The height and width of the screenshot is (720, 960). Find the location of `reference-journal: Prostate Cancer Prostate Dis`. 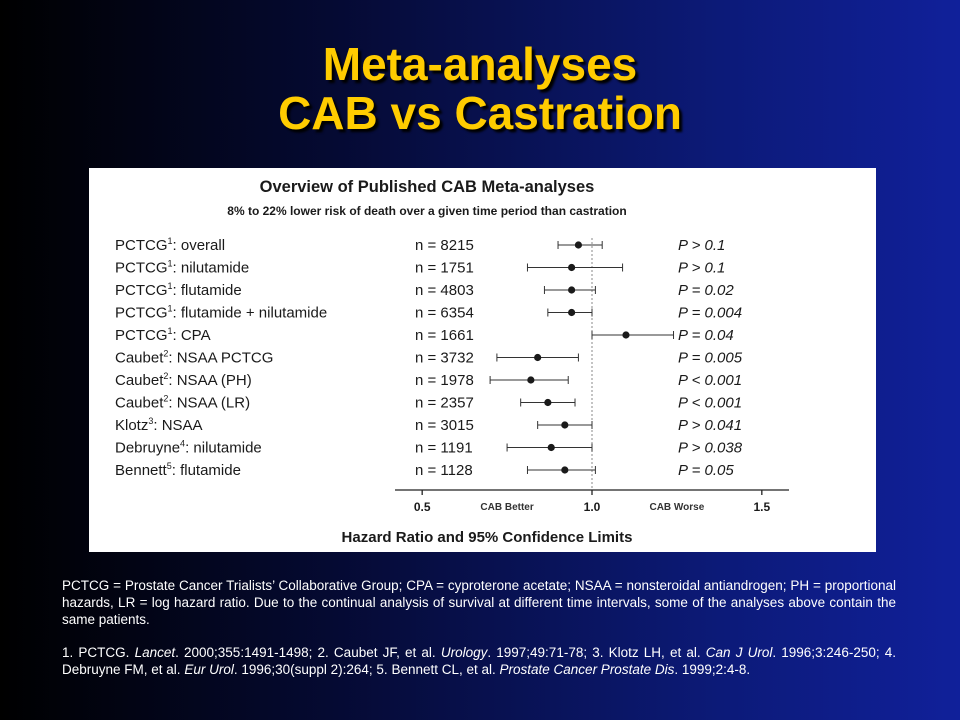

reference-journal: Prostate Cancer Prostate Dis is located at coordinates (587, 669).